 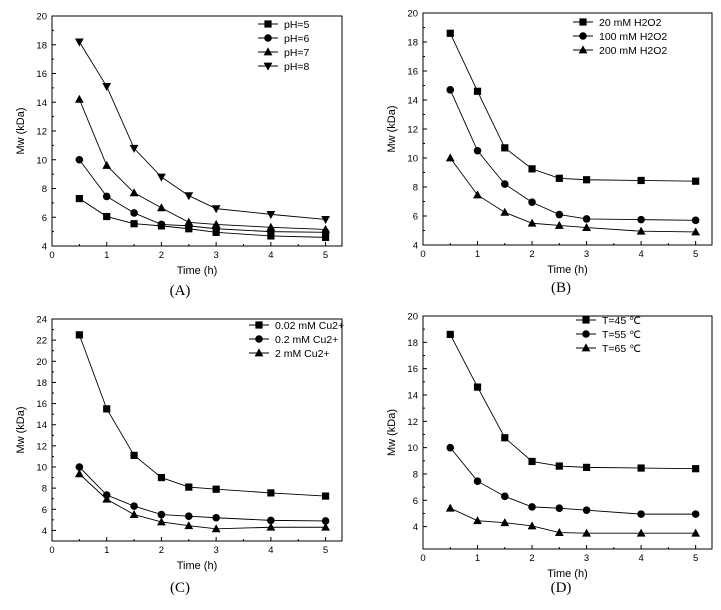 I want to click on panel-label: (D), so click(x=561, y=588).